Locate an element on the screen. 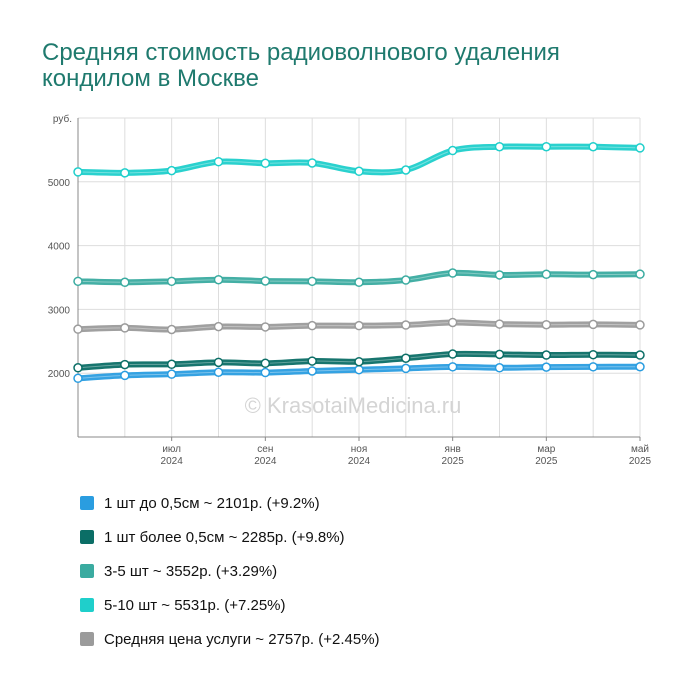  x-tick-label: июл is located at coordinates (171, 449).